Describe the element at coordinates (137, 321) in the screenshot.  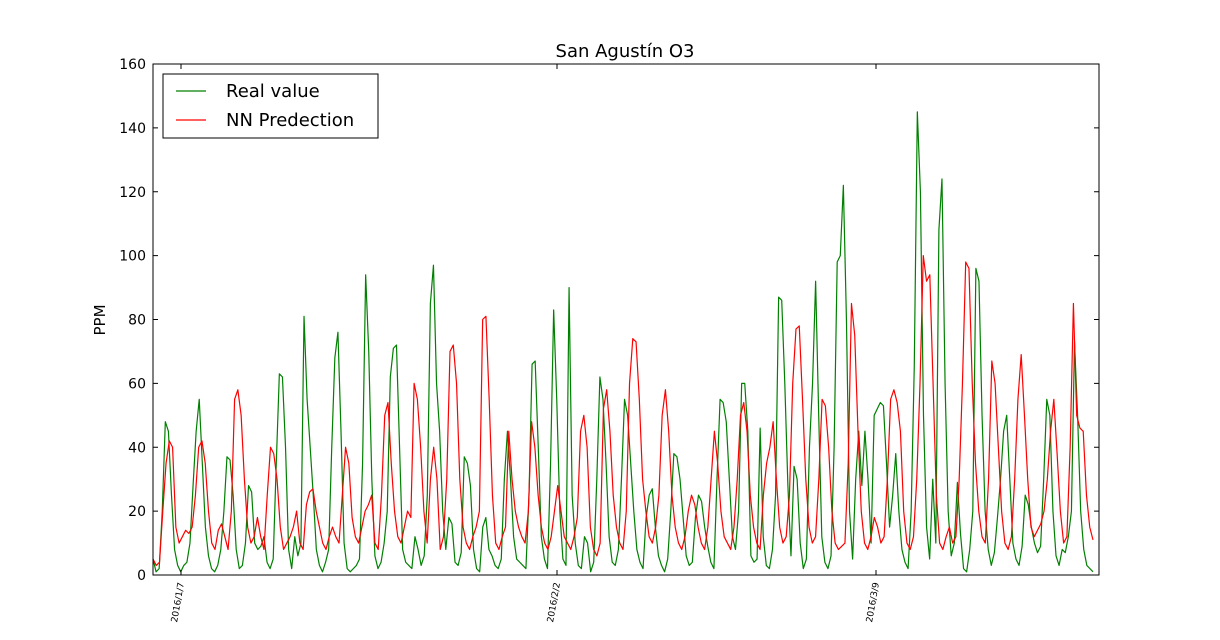
I see `y-tick-label: 80` at that location.